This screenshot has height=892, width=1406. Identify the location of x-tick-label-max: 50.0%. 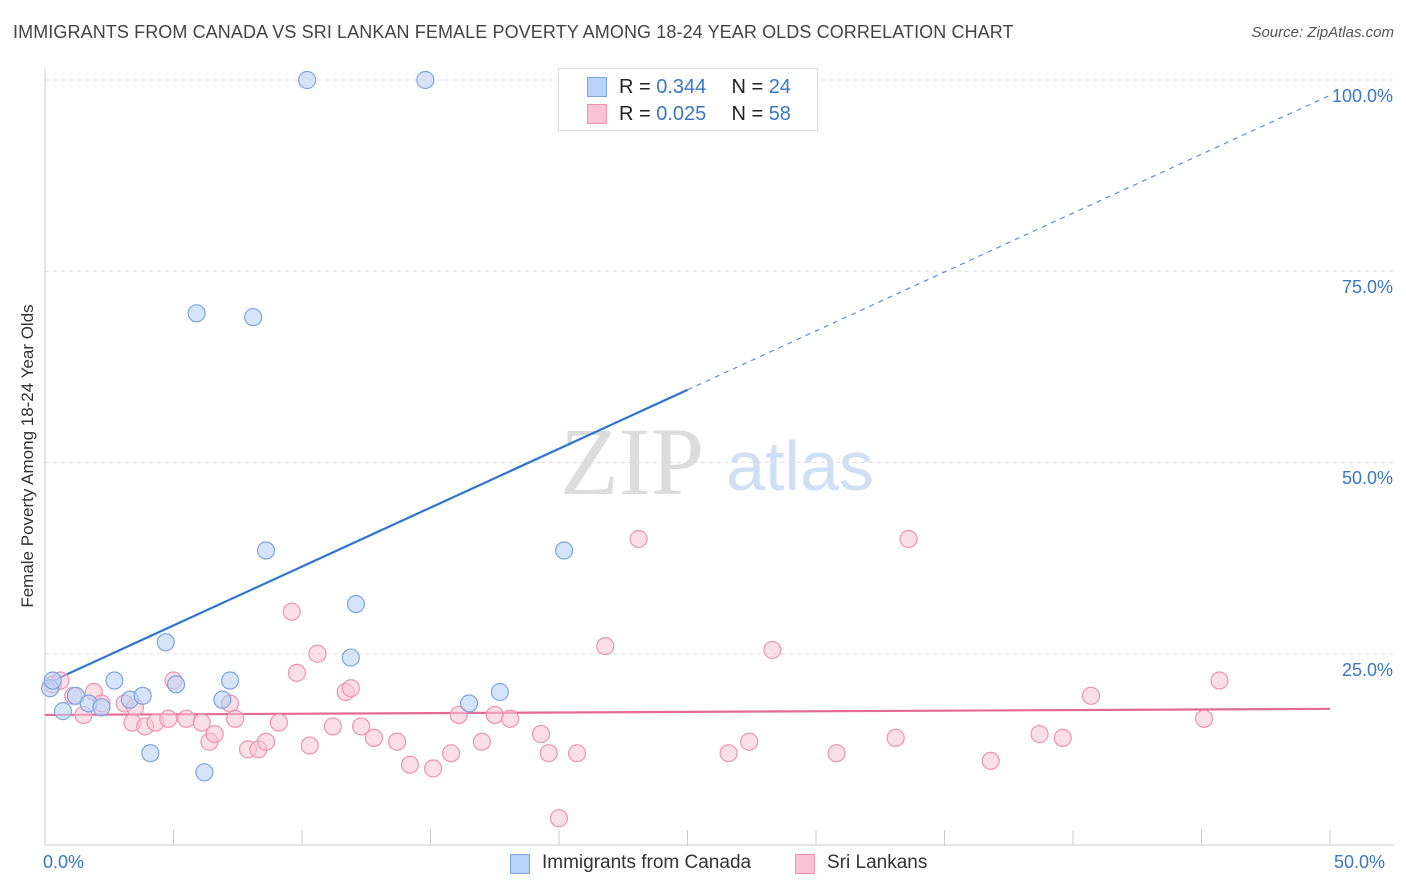
(1360, 862).